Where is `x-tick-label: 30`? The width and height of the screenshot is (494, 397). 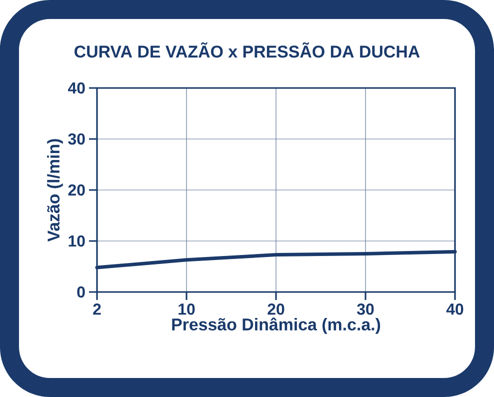 x-tick-label: 30 is located at coordinates (365, 309).